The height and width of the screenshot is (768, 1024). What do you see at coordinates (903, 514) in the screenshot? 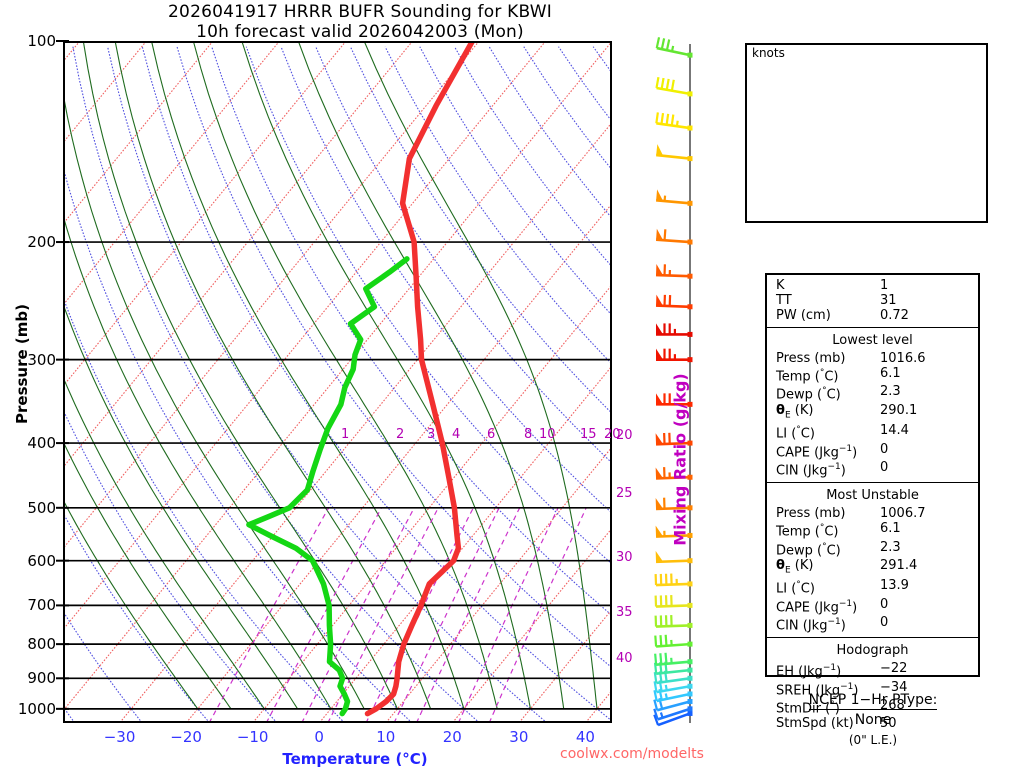
I see `most-unstable-0-value: 1006.7` at bounding box center [903, 514].